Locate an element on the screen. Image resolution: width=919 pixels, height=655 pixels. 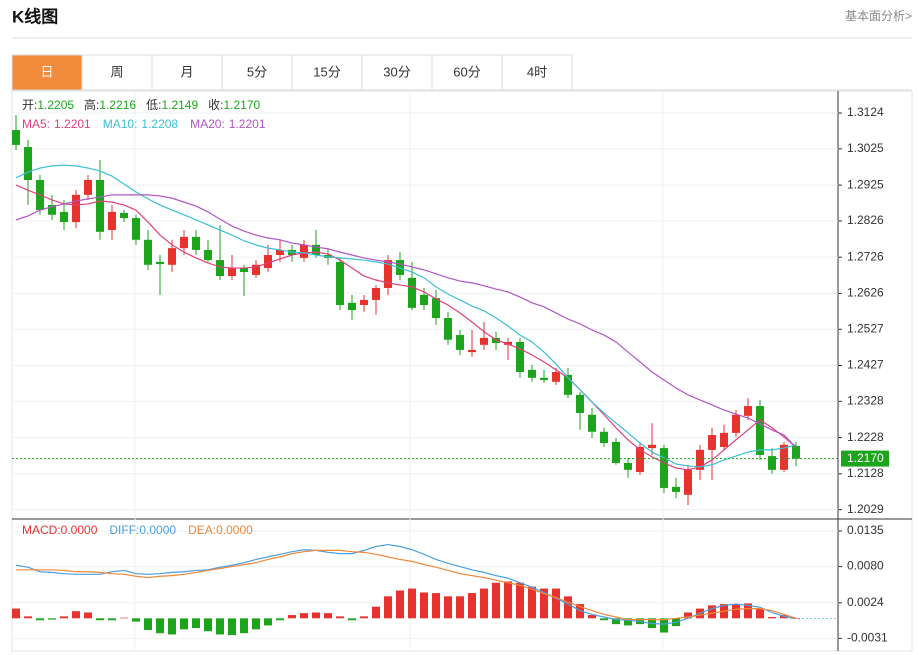
tab-label: 30分 is located at coordinates (396, 71).